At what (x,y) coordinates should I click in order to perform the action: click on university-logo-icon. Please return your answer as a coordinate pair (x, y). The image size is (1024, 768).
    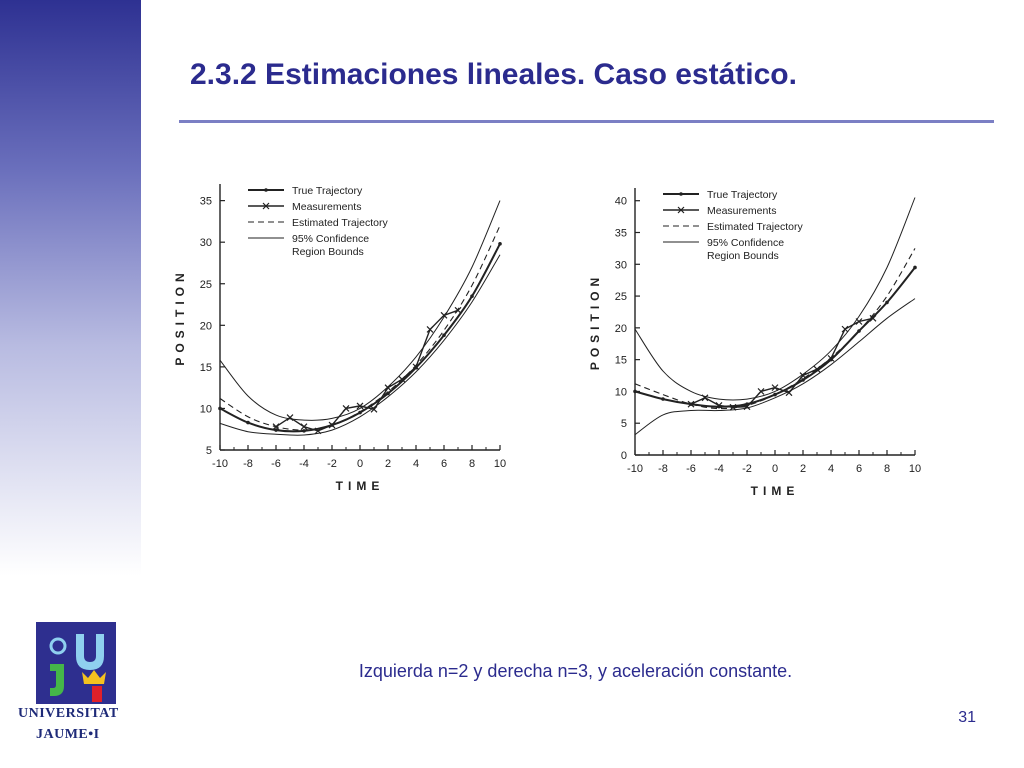
    Looking at the image, I should click on (76, 663).